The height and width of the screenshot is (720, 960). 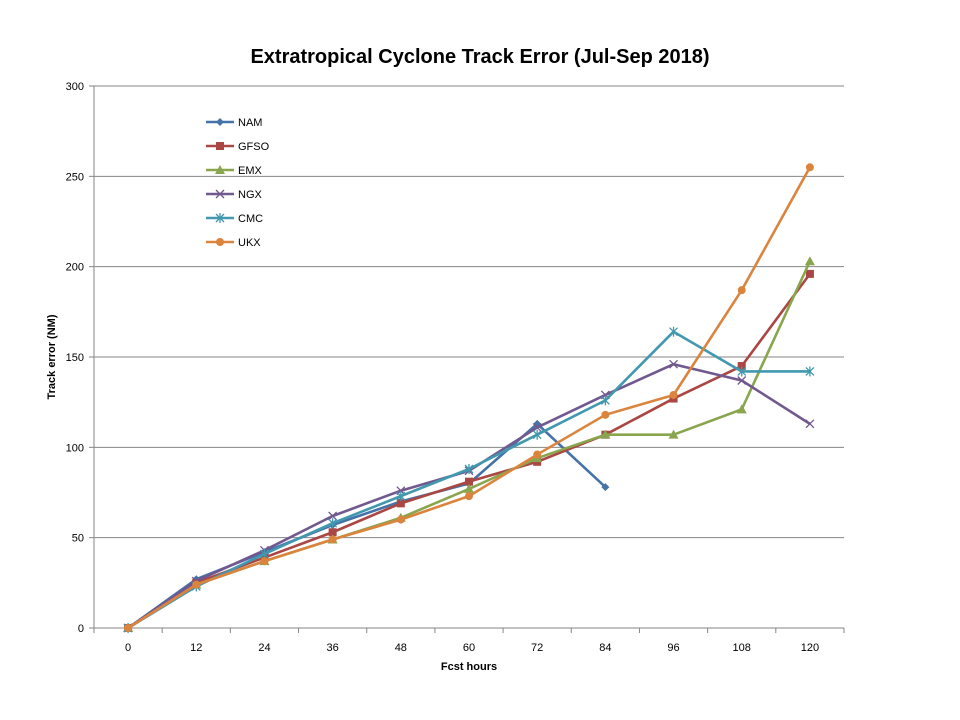 What do you see at coordinates (234, 171) in the screenshot?
I see `legend-item-emx: EMX` at bounding box center [234, 171].